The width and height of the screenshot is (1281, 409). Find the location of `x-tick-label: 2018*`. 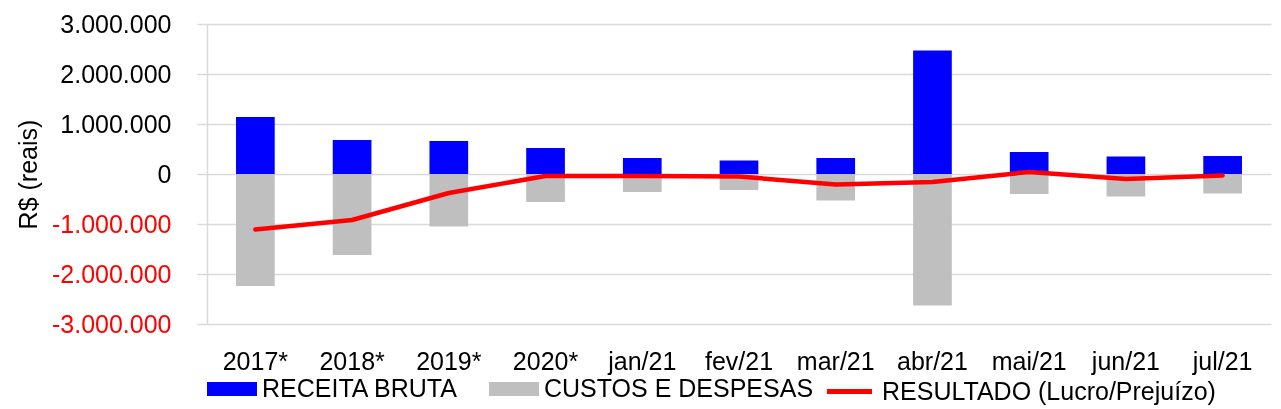

x-tick-label: 2018* is located at coordinates (352, 360).